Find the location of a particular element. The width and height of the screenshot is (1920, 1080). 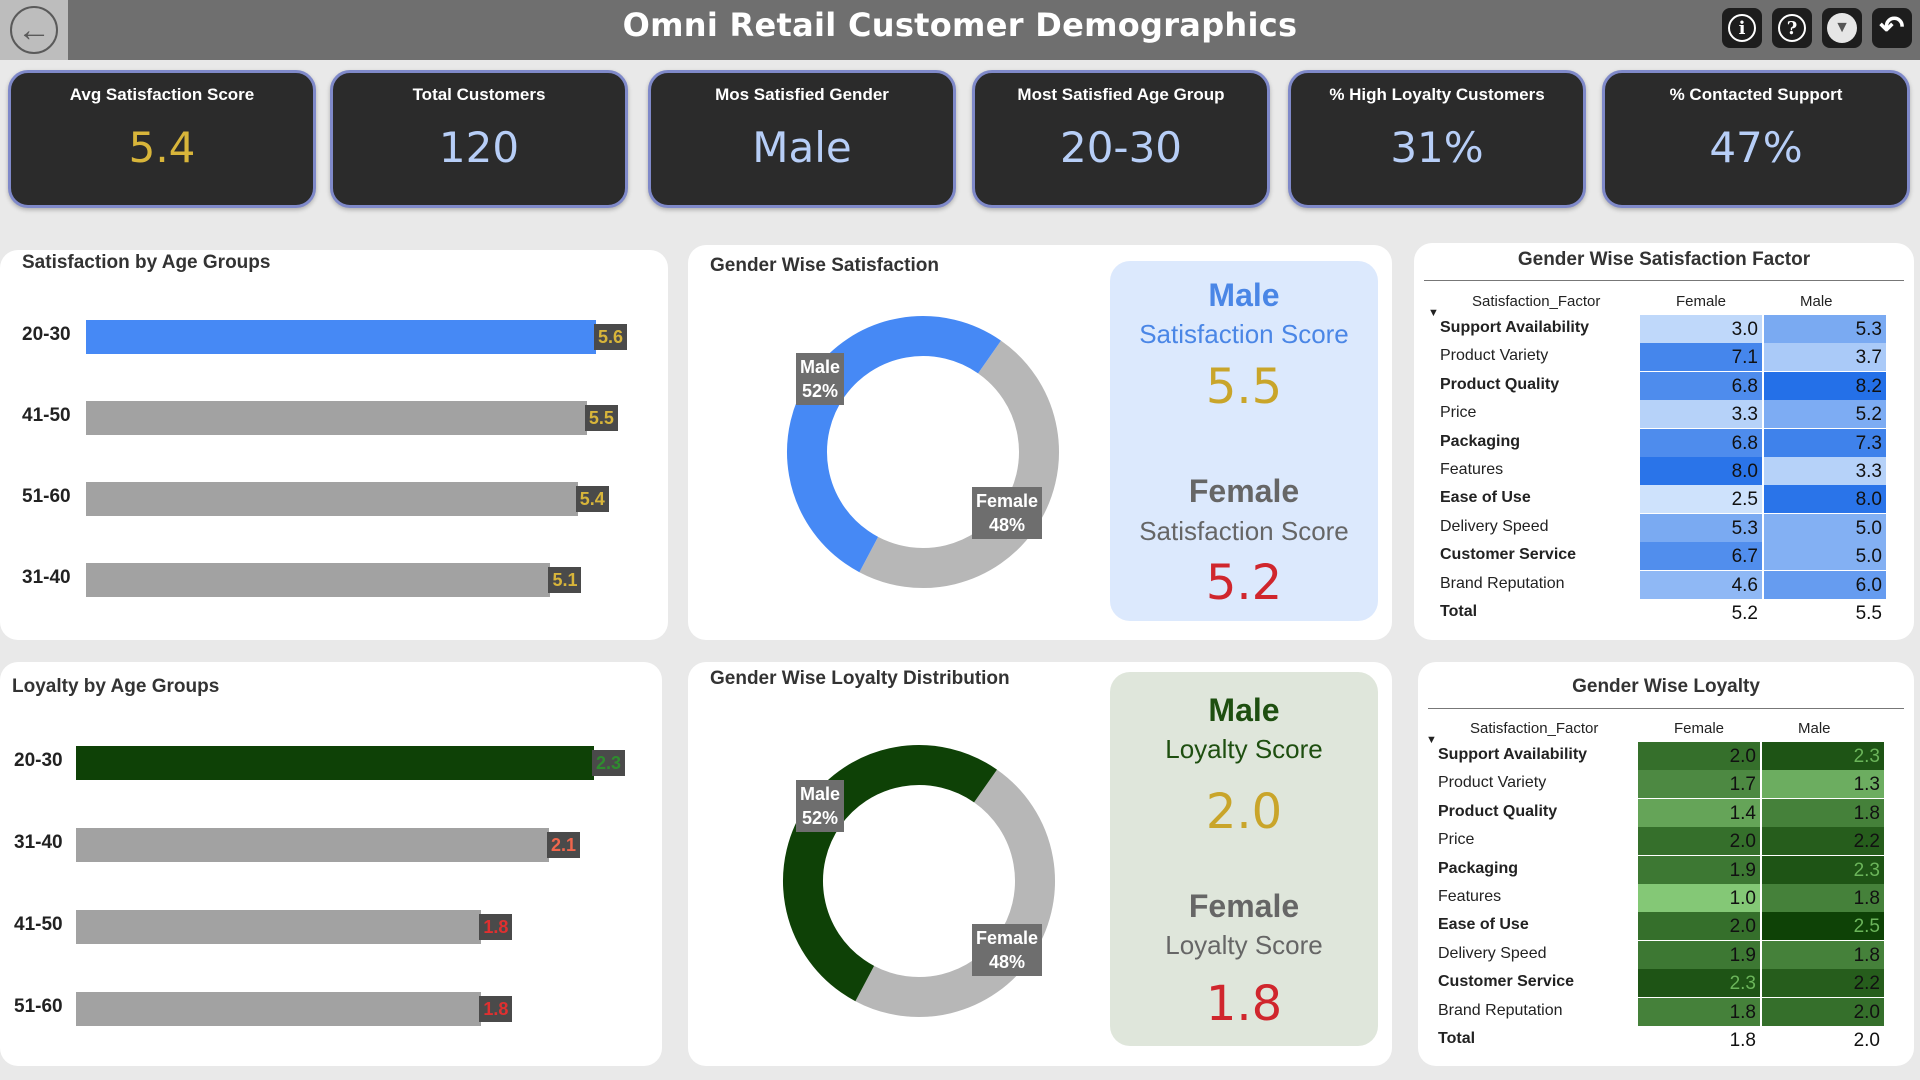

cell-male: 5.0 is located at coordinates (1825, 556).